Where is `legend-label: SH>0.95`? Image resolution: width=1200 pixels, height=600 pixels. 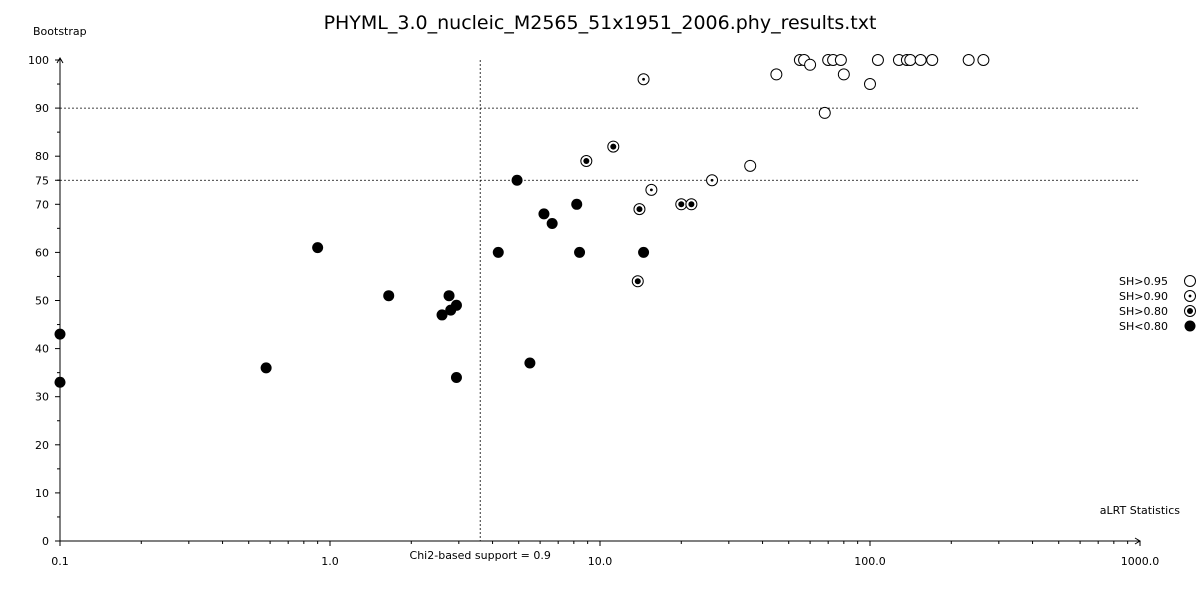
legend-label: SH>0.95 is located at coordinates (1143, 281).